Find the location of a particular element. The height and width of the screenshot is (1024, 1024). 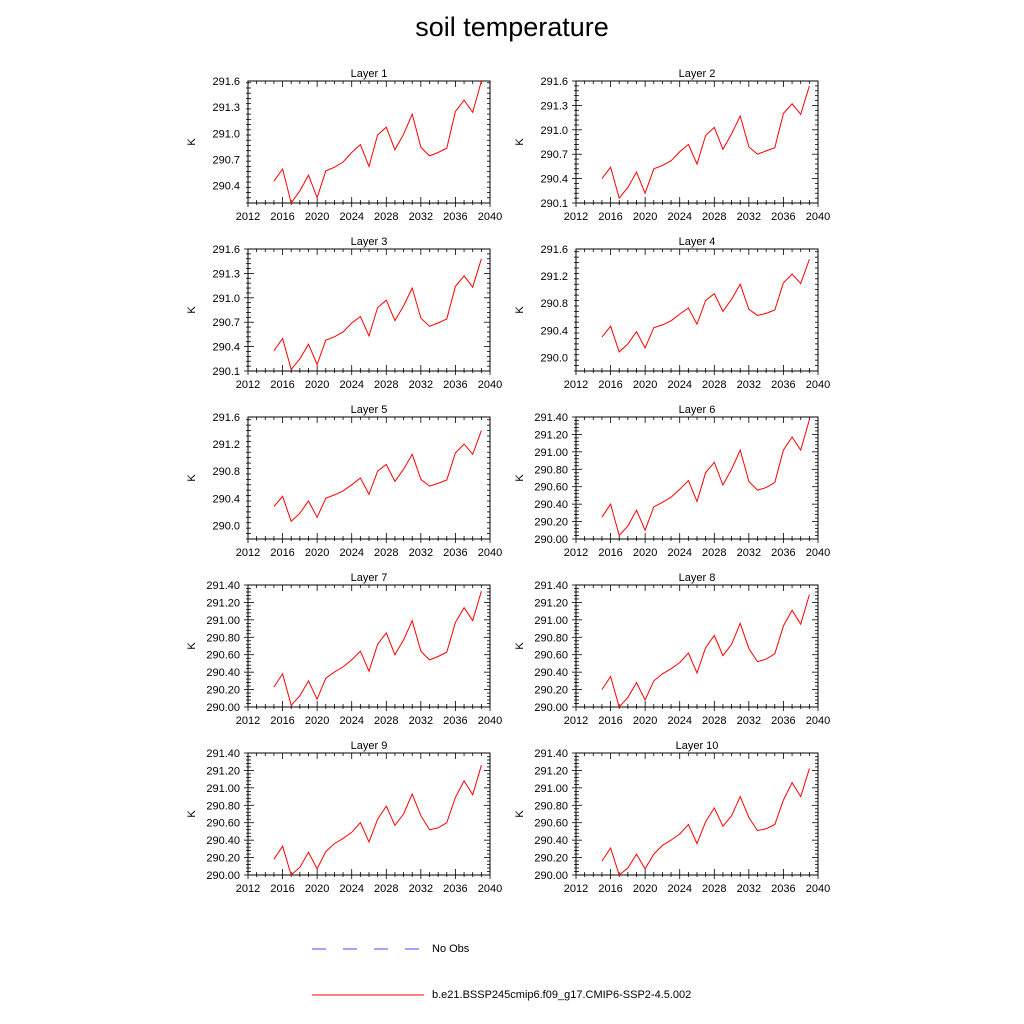

y-tick-label: 290.0 is located at coordinates (226, 526).